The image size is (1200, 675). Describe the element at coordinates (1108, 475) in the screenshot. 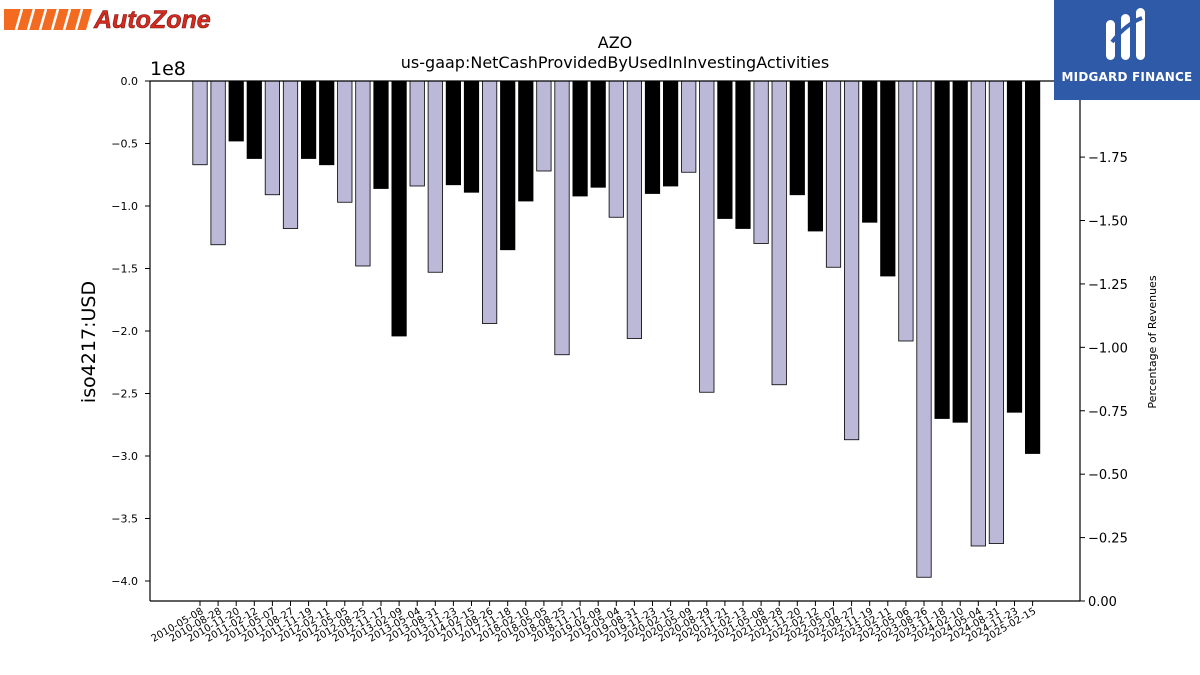

I see `y2-tick-label: −0.50` at that location.